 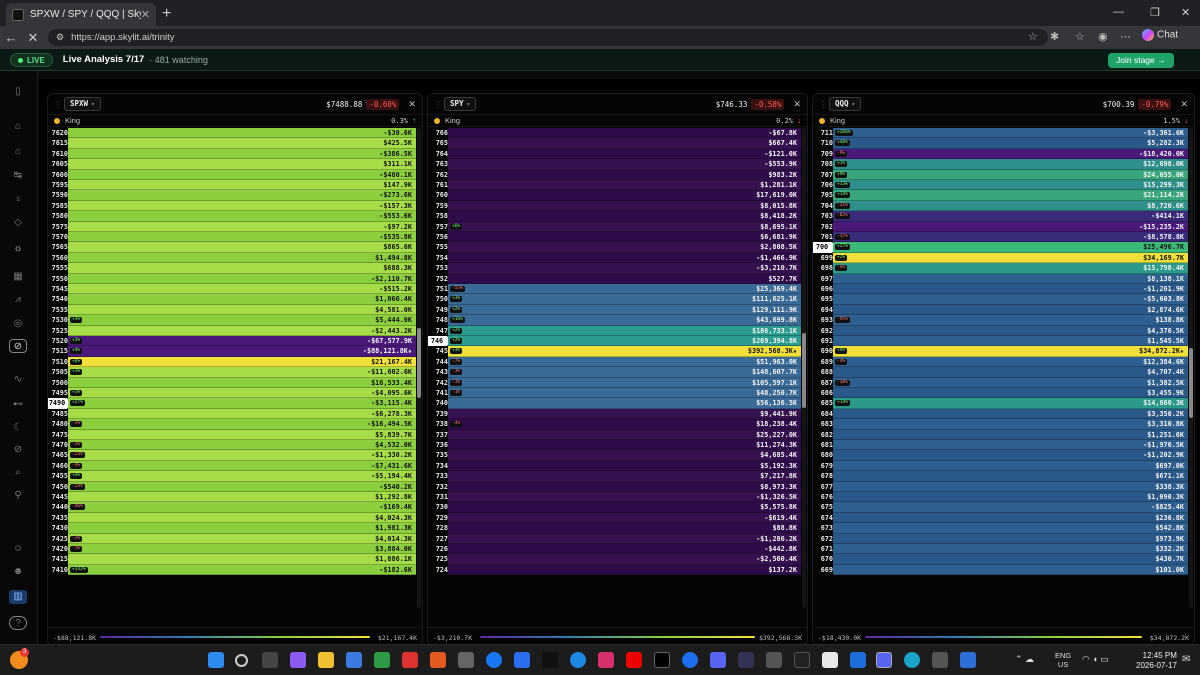 I want to click on tradingview-icon, so click(x=802, y=660).